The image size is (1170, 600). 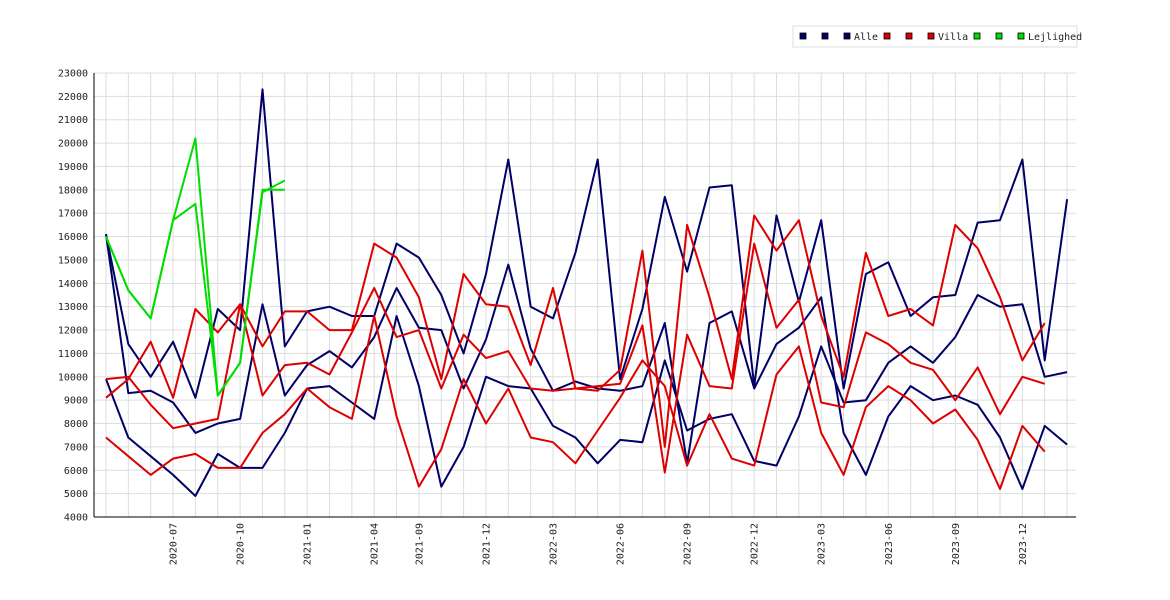 What do you see at coordinates (755, 544) in the screenshot?
I see `x-tick-label: 2022-12` at bounding box center [755, 544].